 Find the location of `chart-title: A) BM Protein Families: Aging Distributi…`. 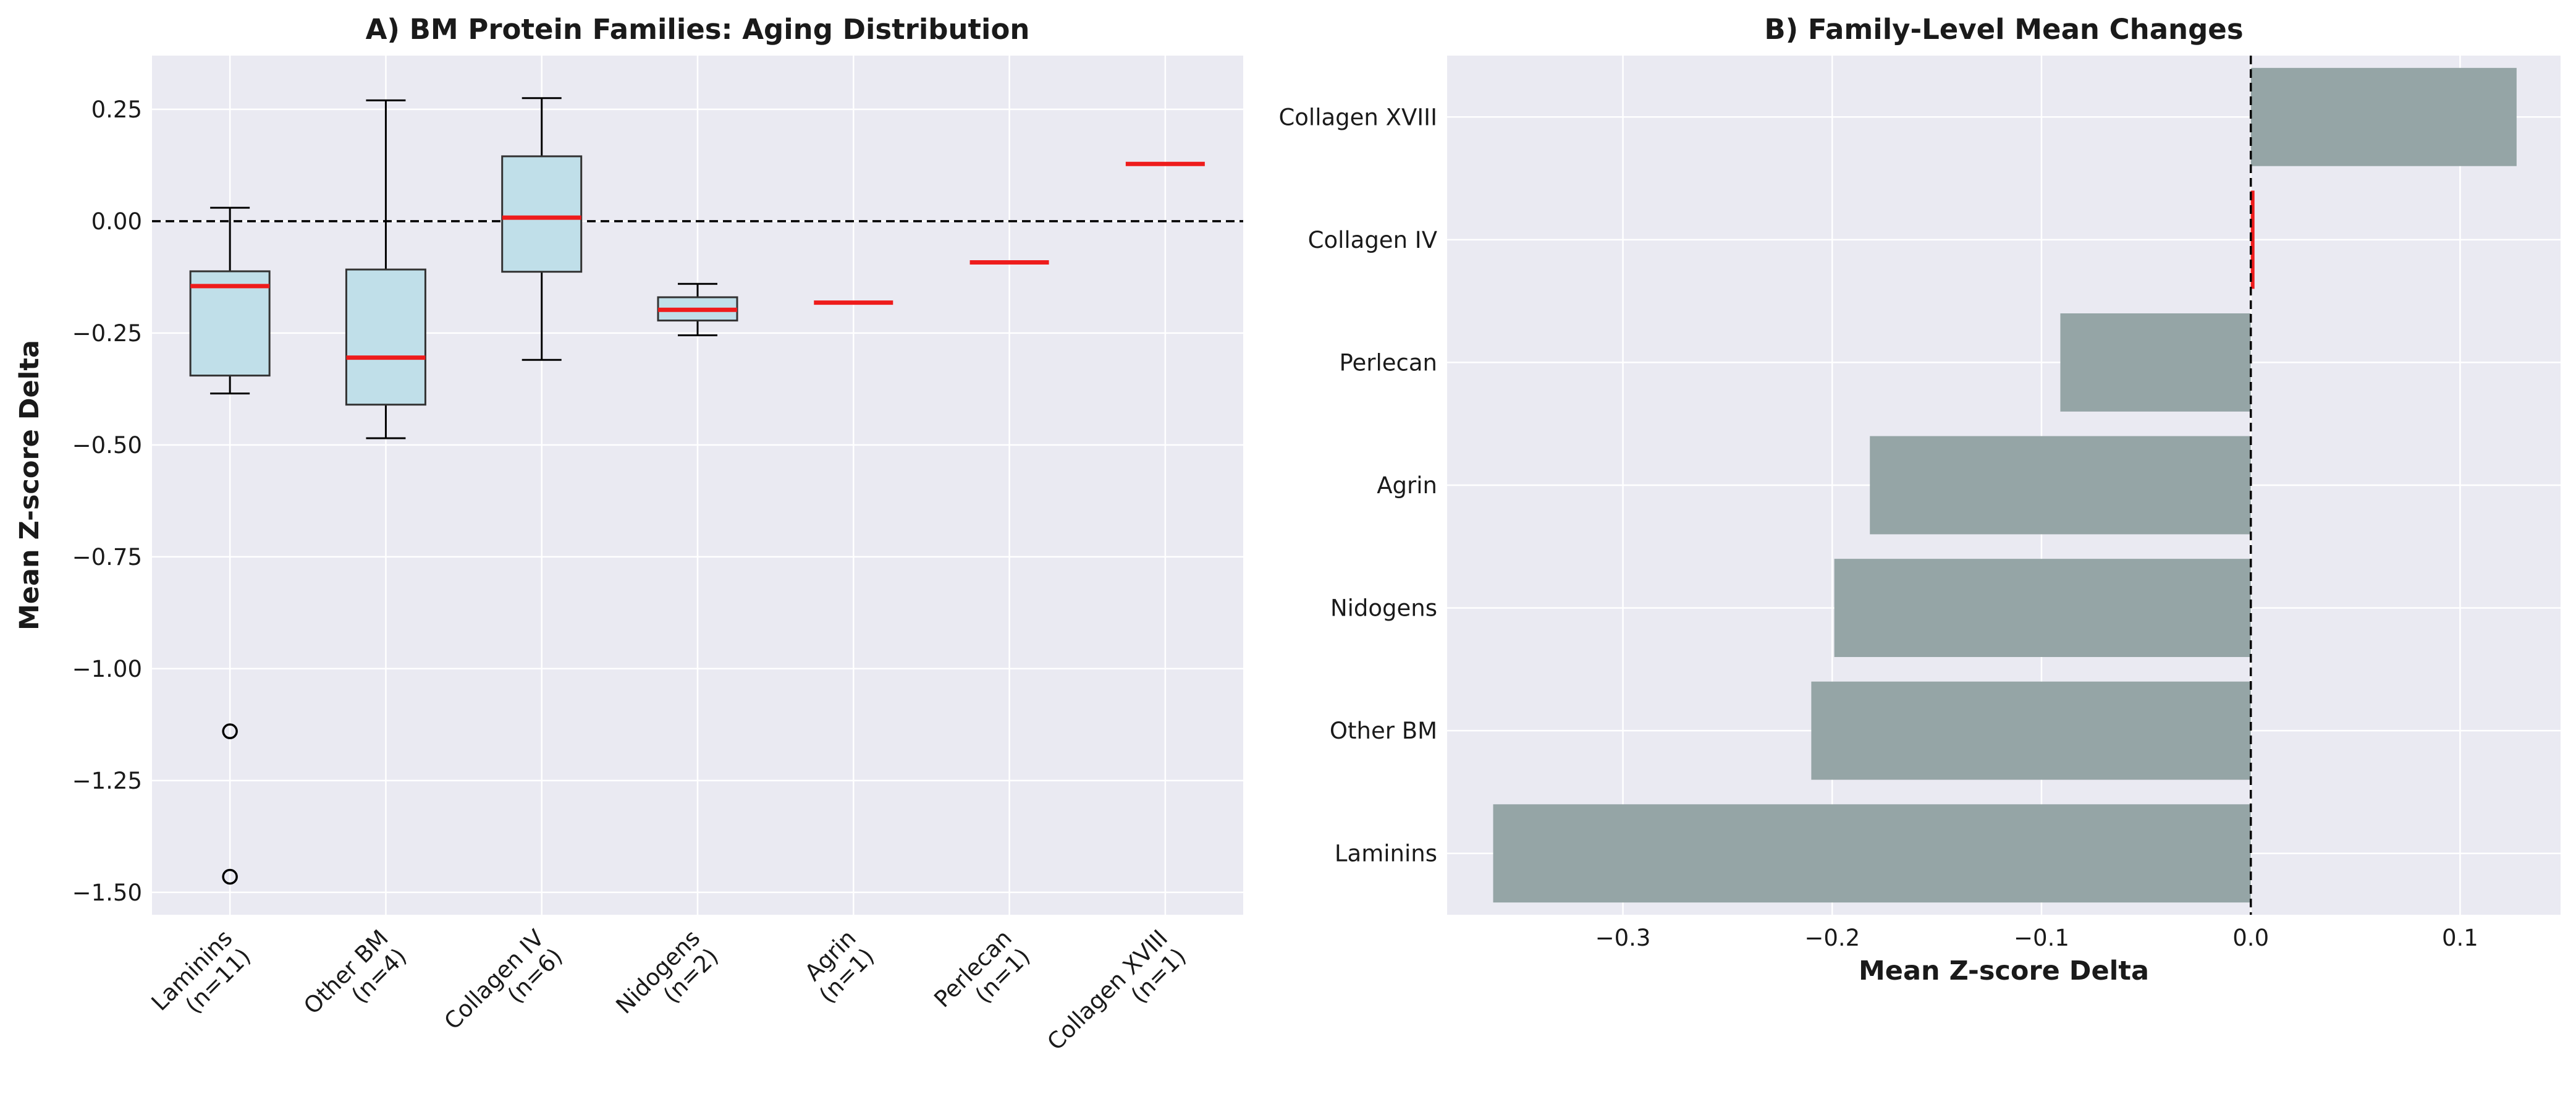

chart-title: A) BM Protein Families: Aging Distributi… is located at coordinates (698, 29).